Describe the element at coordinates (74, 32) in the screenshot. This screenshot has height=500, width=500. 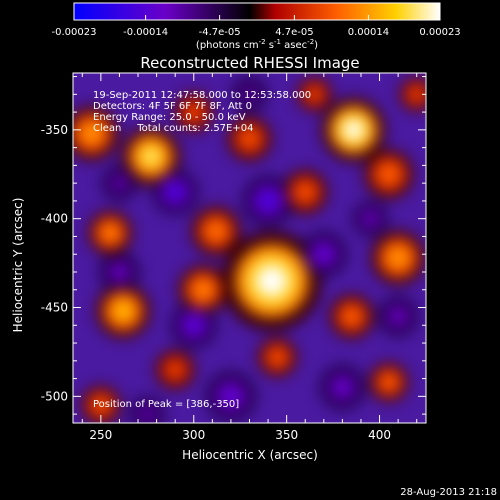
I see `colorbar-tick-label: -0.00023` at that location.